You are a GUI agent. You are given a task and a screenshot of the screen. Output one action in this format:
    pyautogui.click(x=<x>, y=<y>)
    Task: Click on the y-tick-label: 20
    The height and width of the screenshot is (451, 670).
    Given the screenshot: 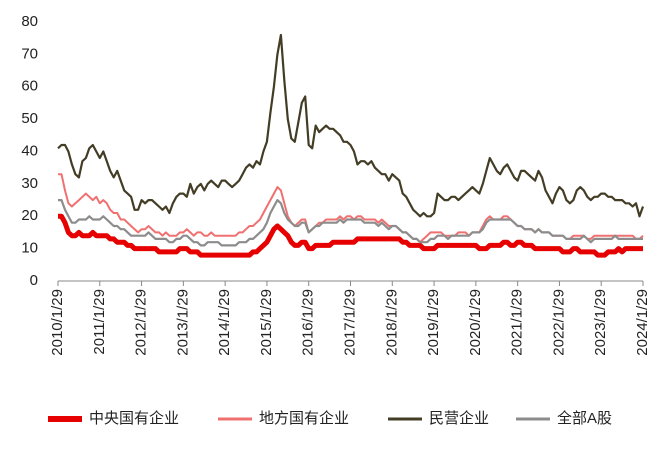 What is the action you would take?
    pyautogui.click(x=29, y=215)
    